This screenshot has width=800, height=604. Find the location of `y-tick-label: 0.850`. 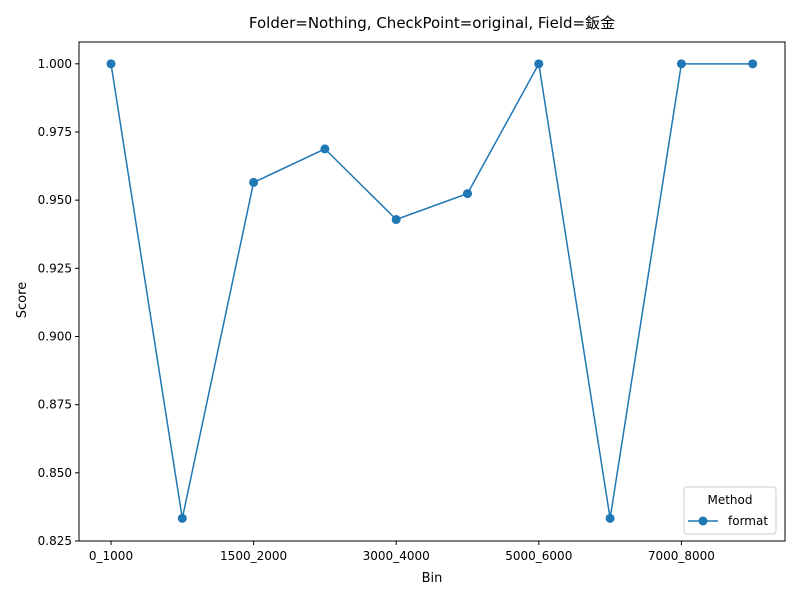

y-tick-label: 0.850 is located at coordinates (55, 473).